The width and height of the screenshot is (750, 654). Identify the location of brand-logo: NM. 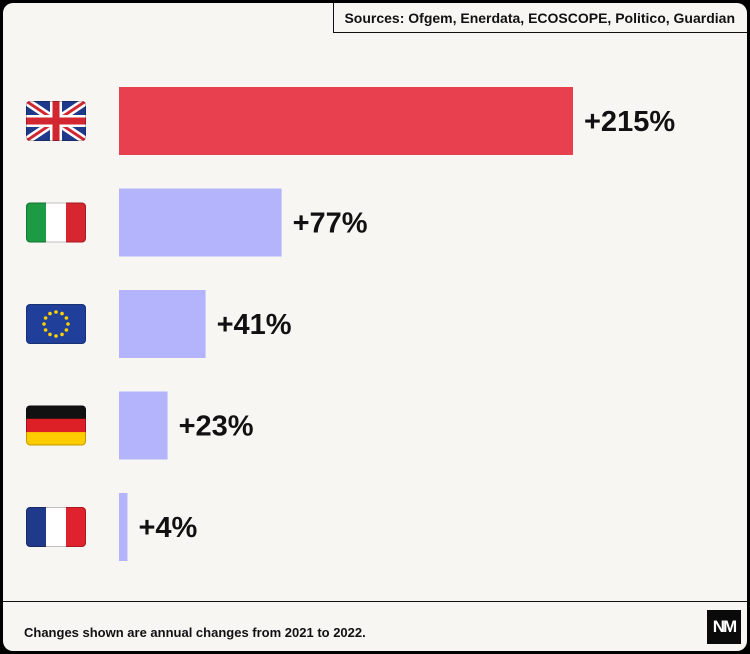
(724, 627).